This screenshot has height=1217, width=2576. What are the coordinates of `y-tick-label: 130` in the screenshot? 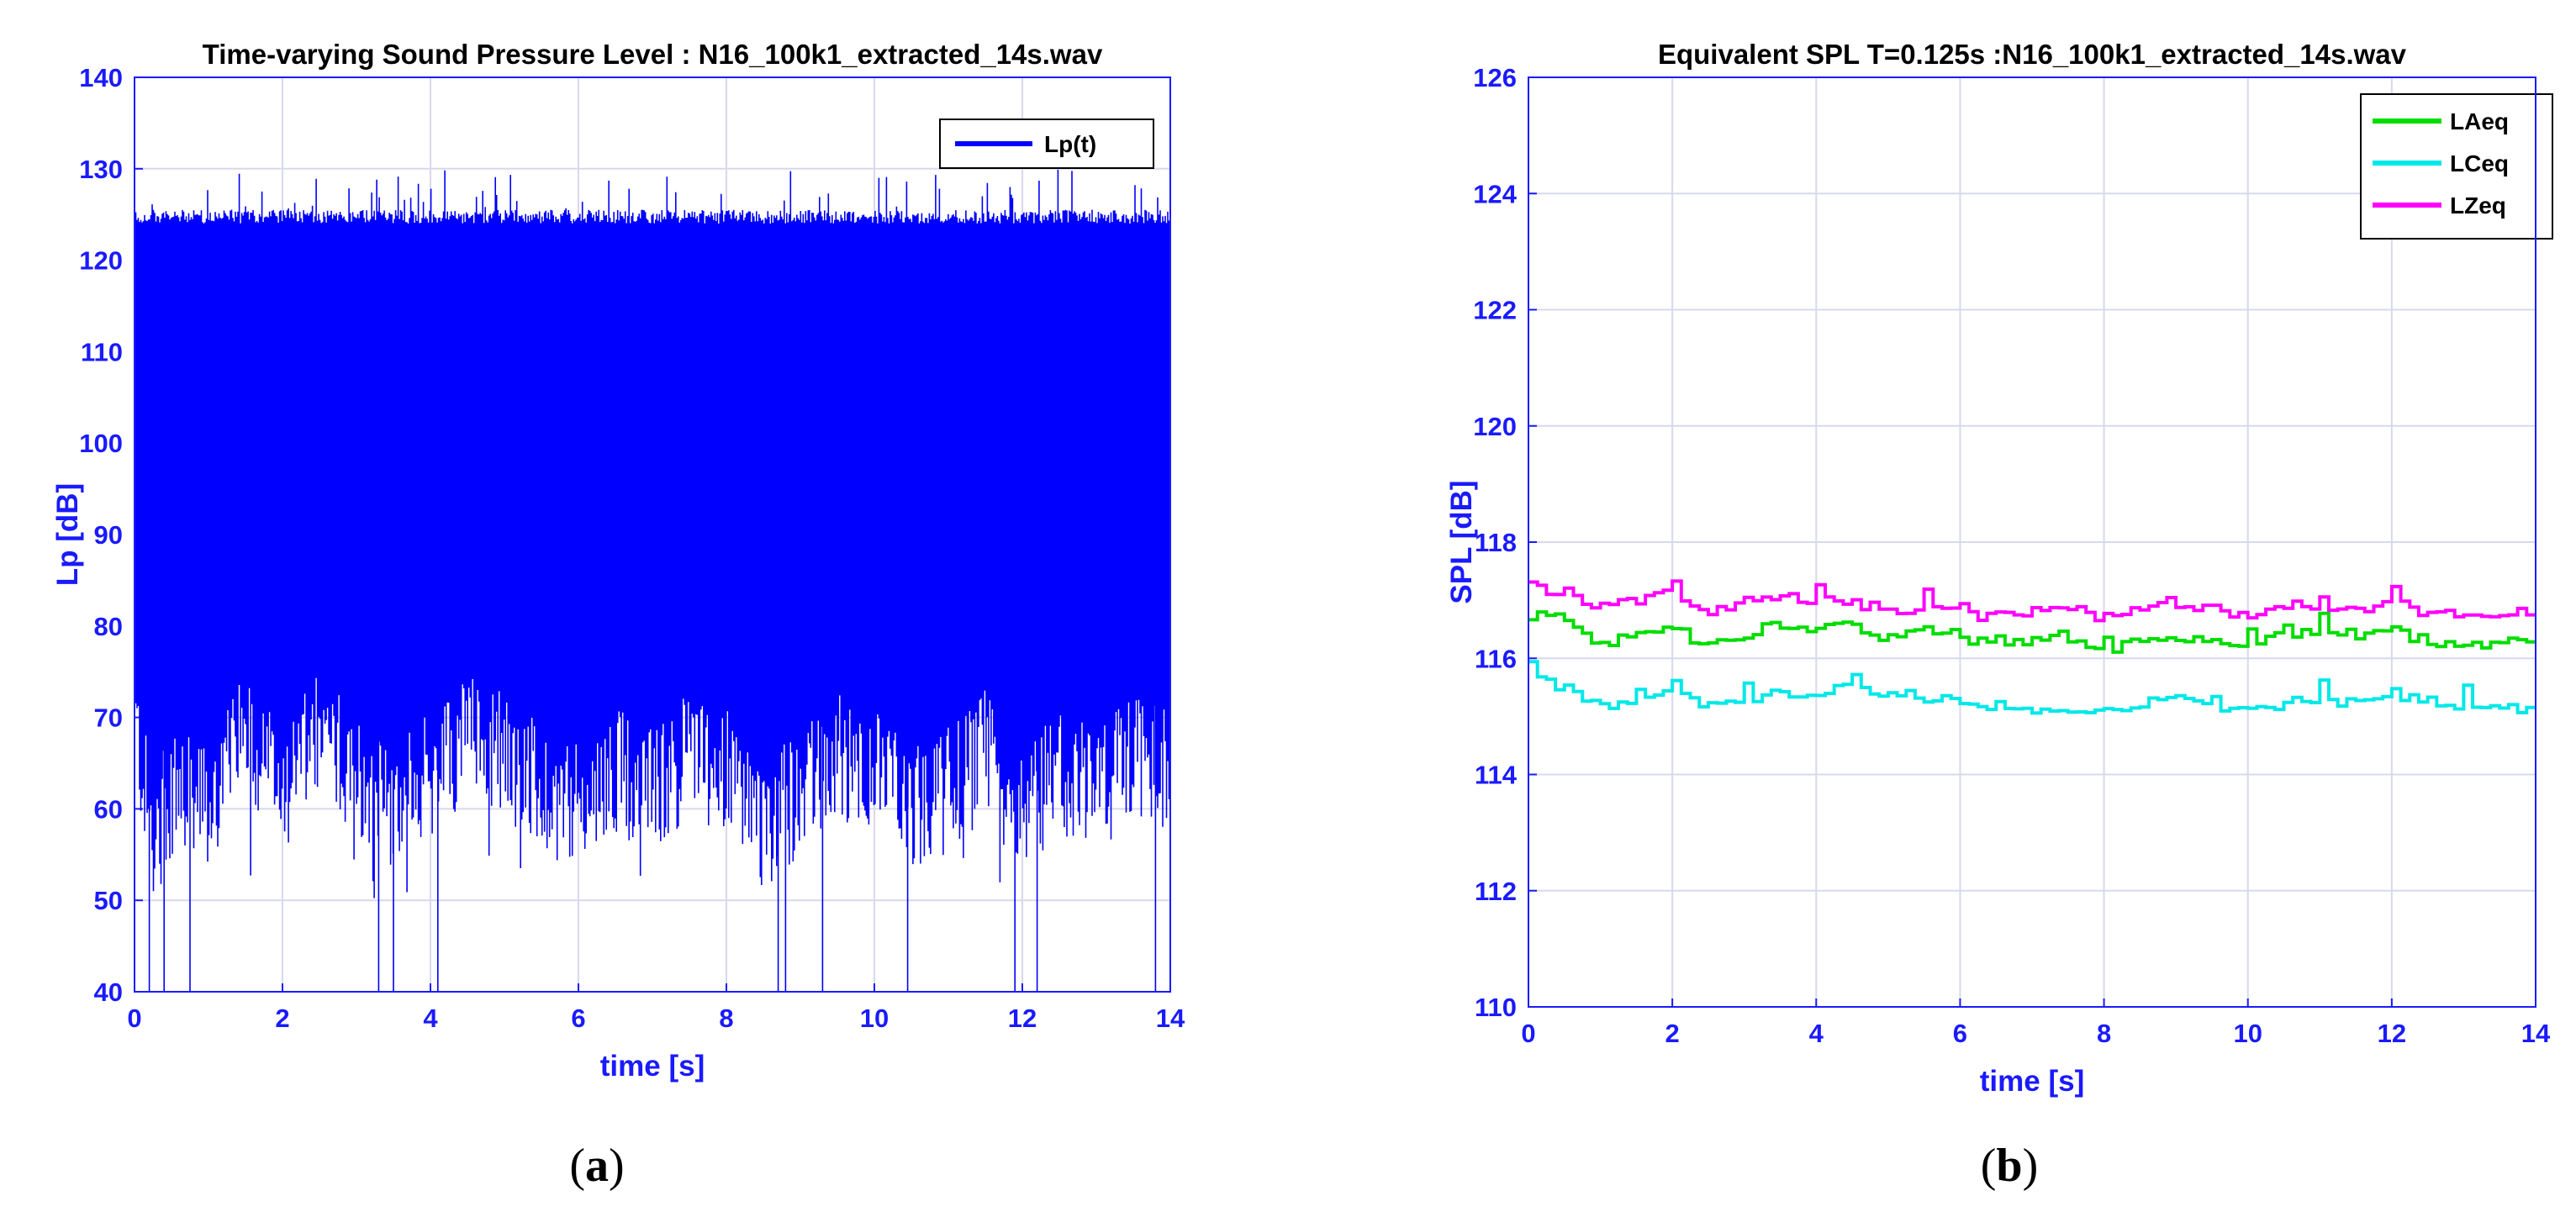 It's located at (101, 170).